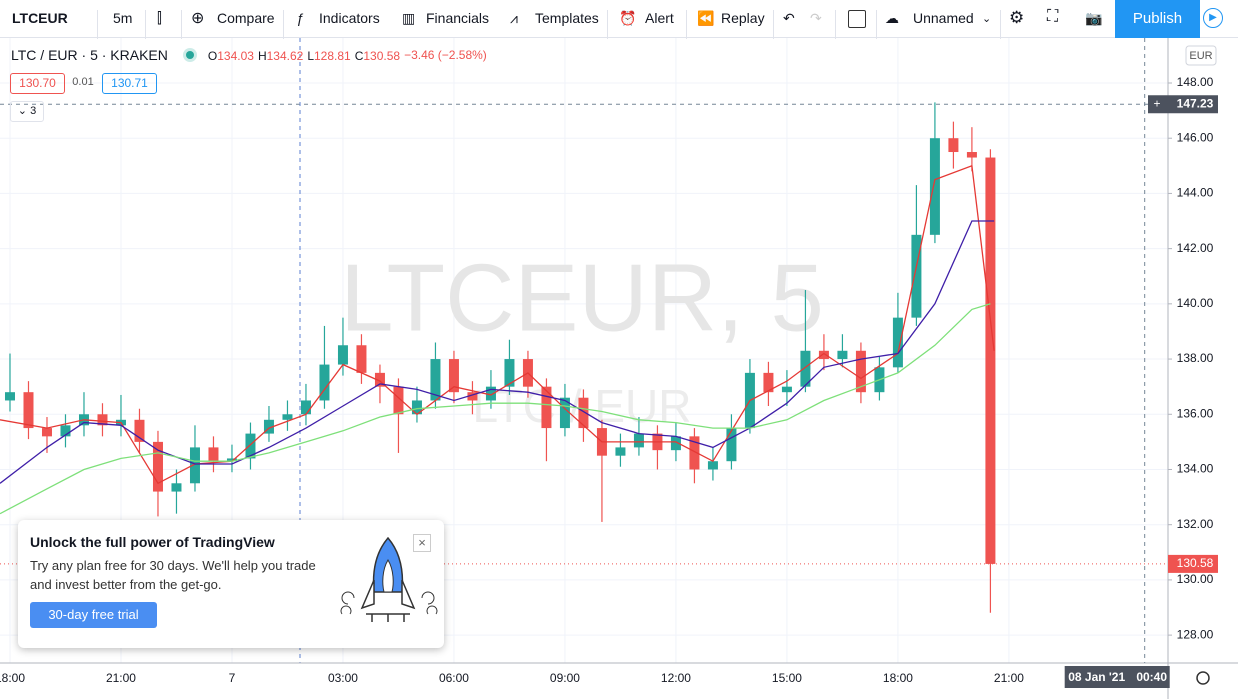 The height and width of the screenshot is (699, 1238). What do you see at coordinates (789, 18) in the screenshot?
I see `undo: ↶` at bounding box center [789, 18].